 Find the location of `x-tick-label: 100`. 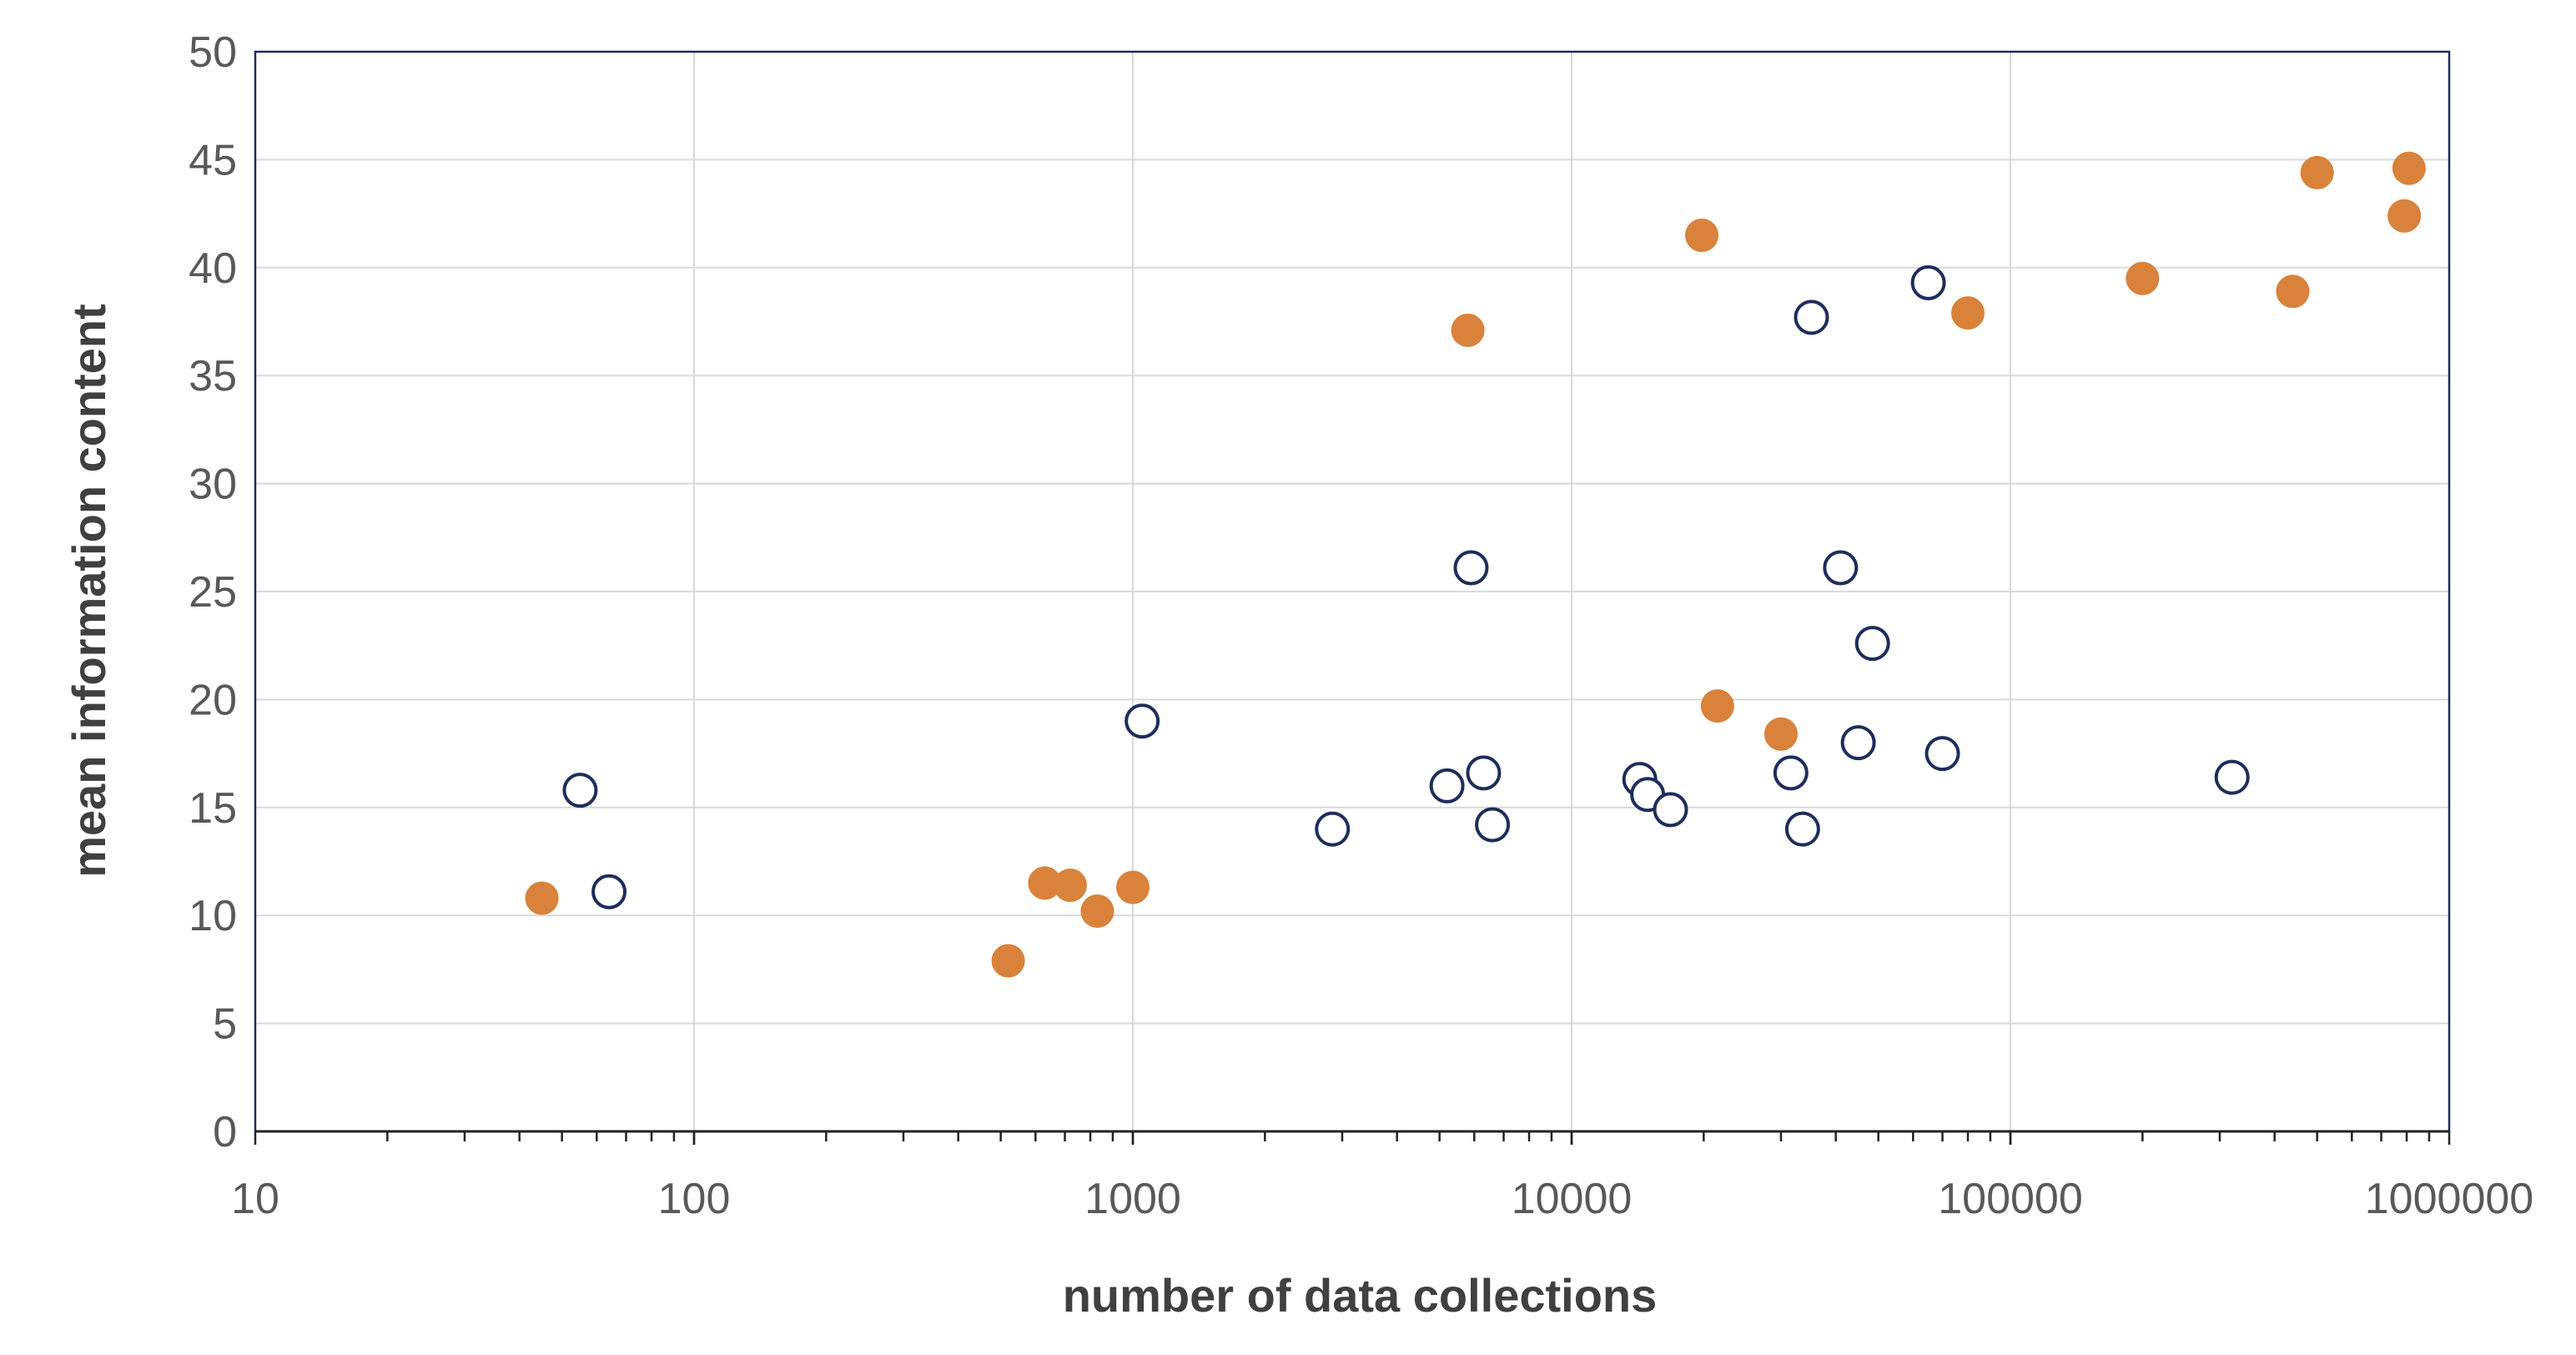

x-tick-label: 100 is located at coordinates (694, 1199).